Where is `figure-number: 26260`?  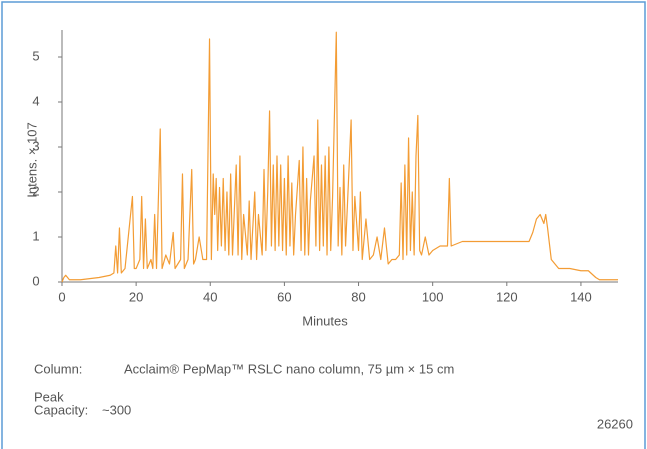
figure-number: 26260 is located at coordinates (615, 423).